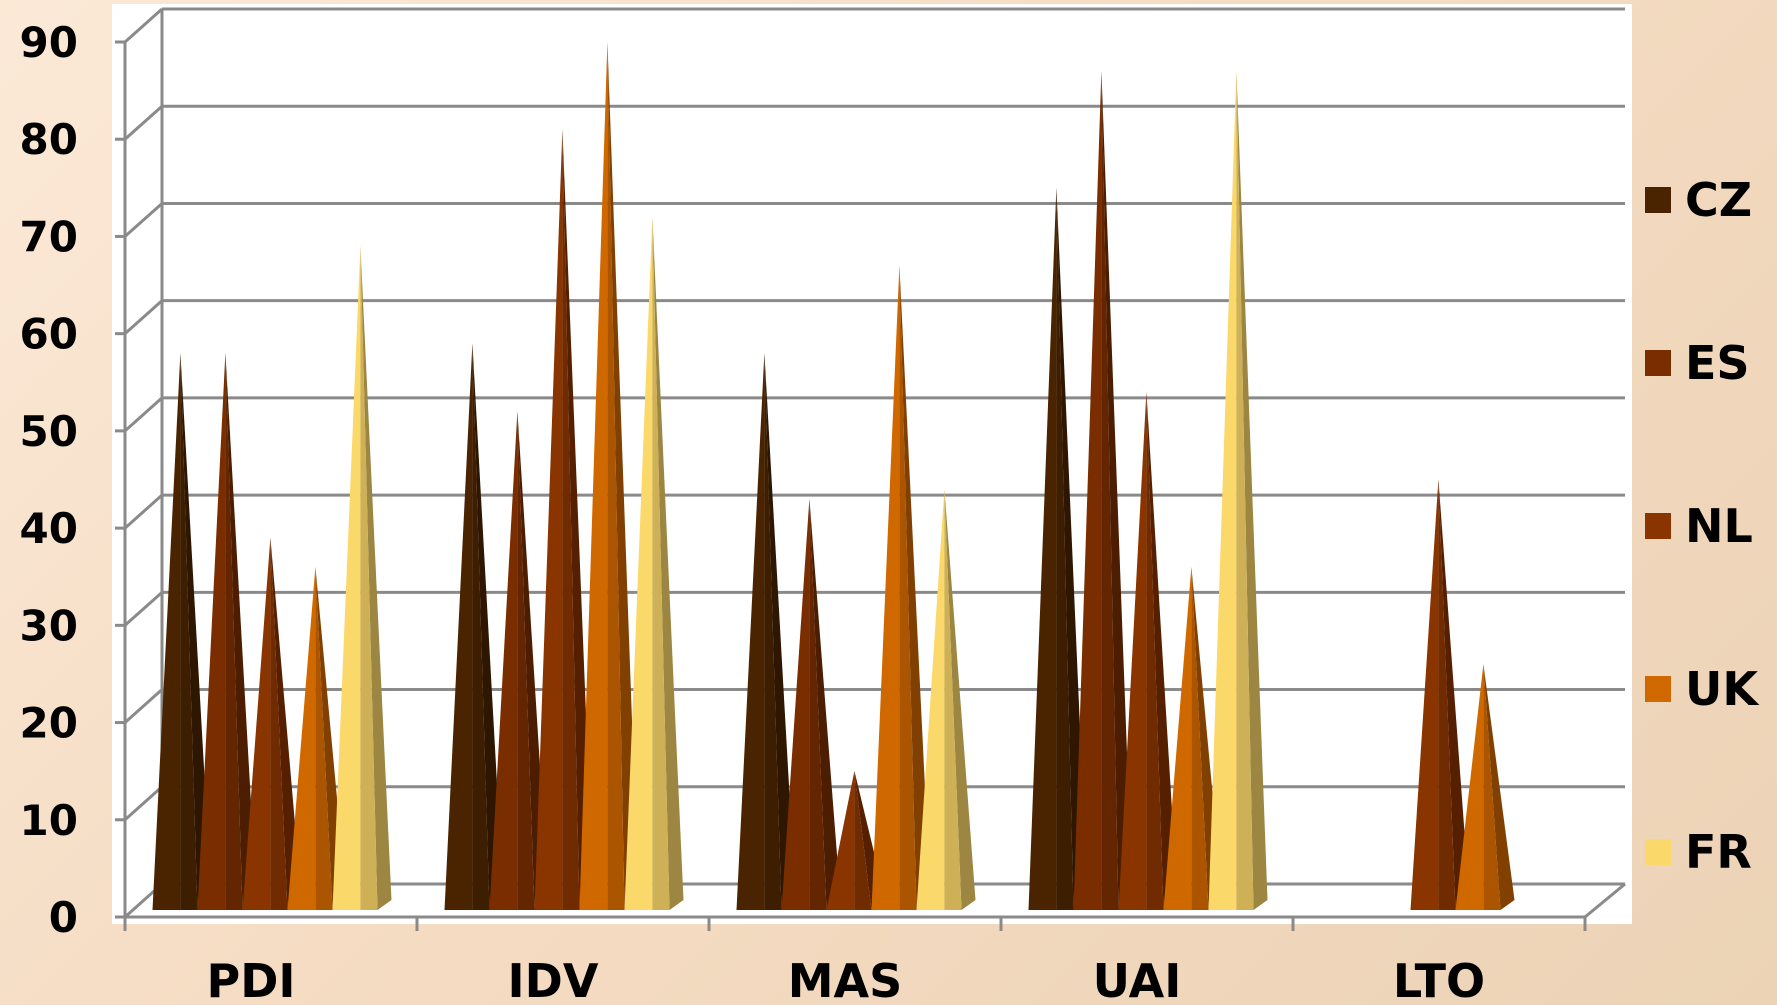 This screenshot has height=1005, width=1777. I want to click on cone-UK-PDI-right, so click(324, 738).